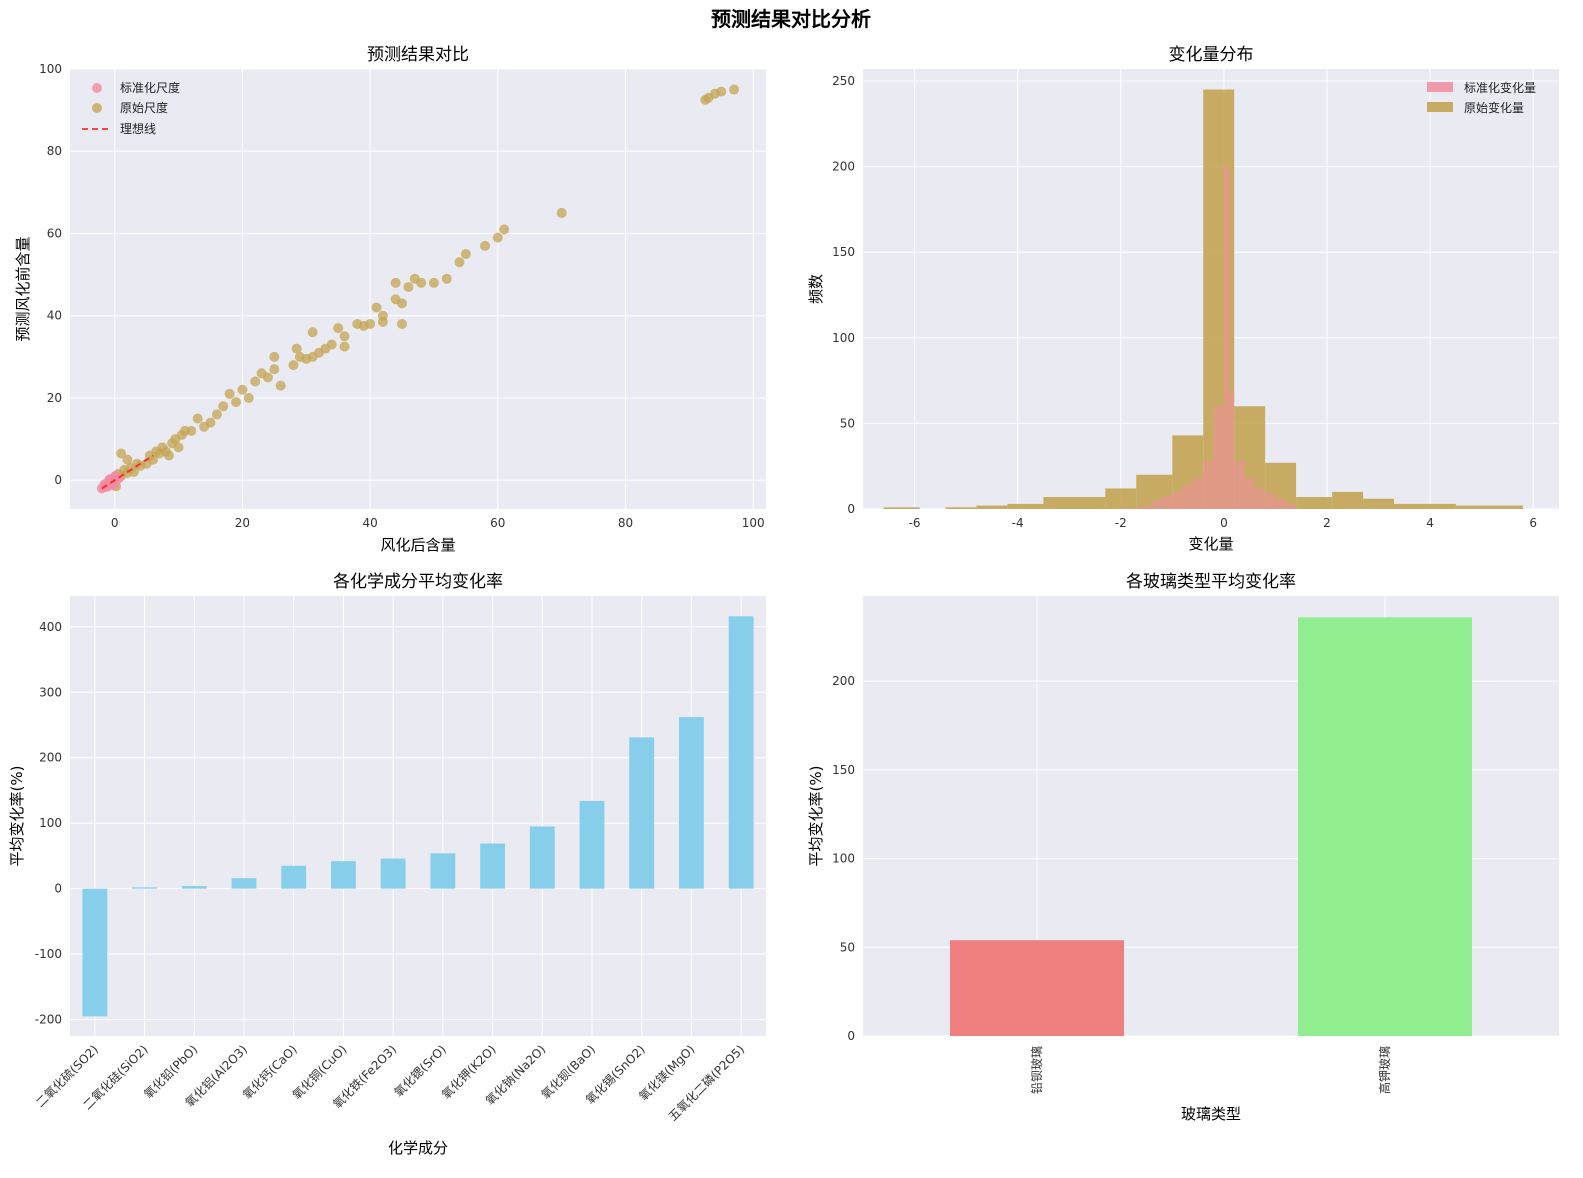 The image size is (1583, 1178). What do you see at coordinates (1440, 87) in the screenshot?
I see `legend-swatch-standardized-change` at bounding box center [1440, 87].